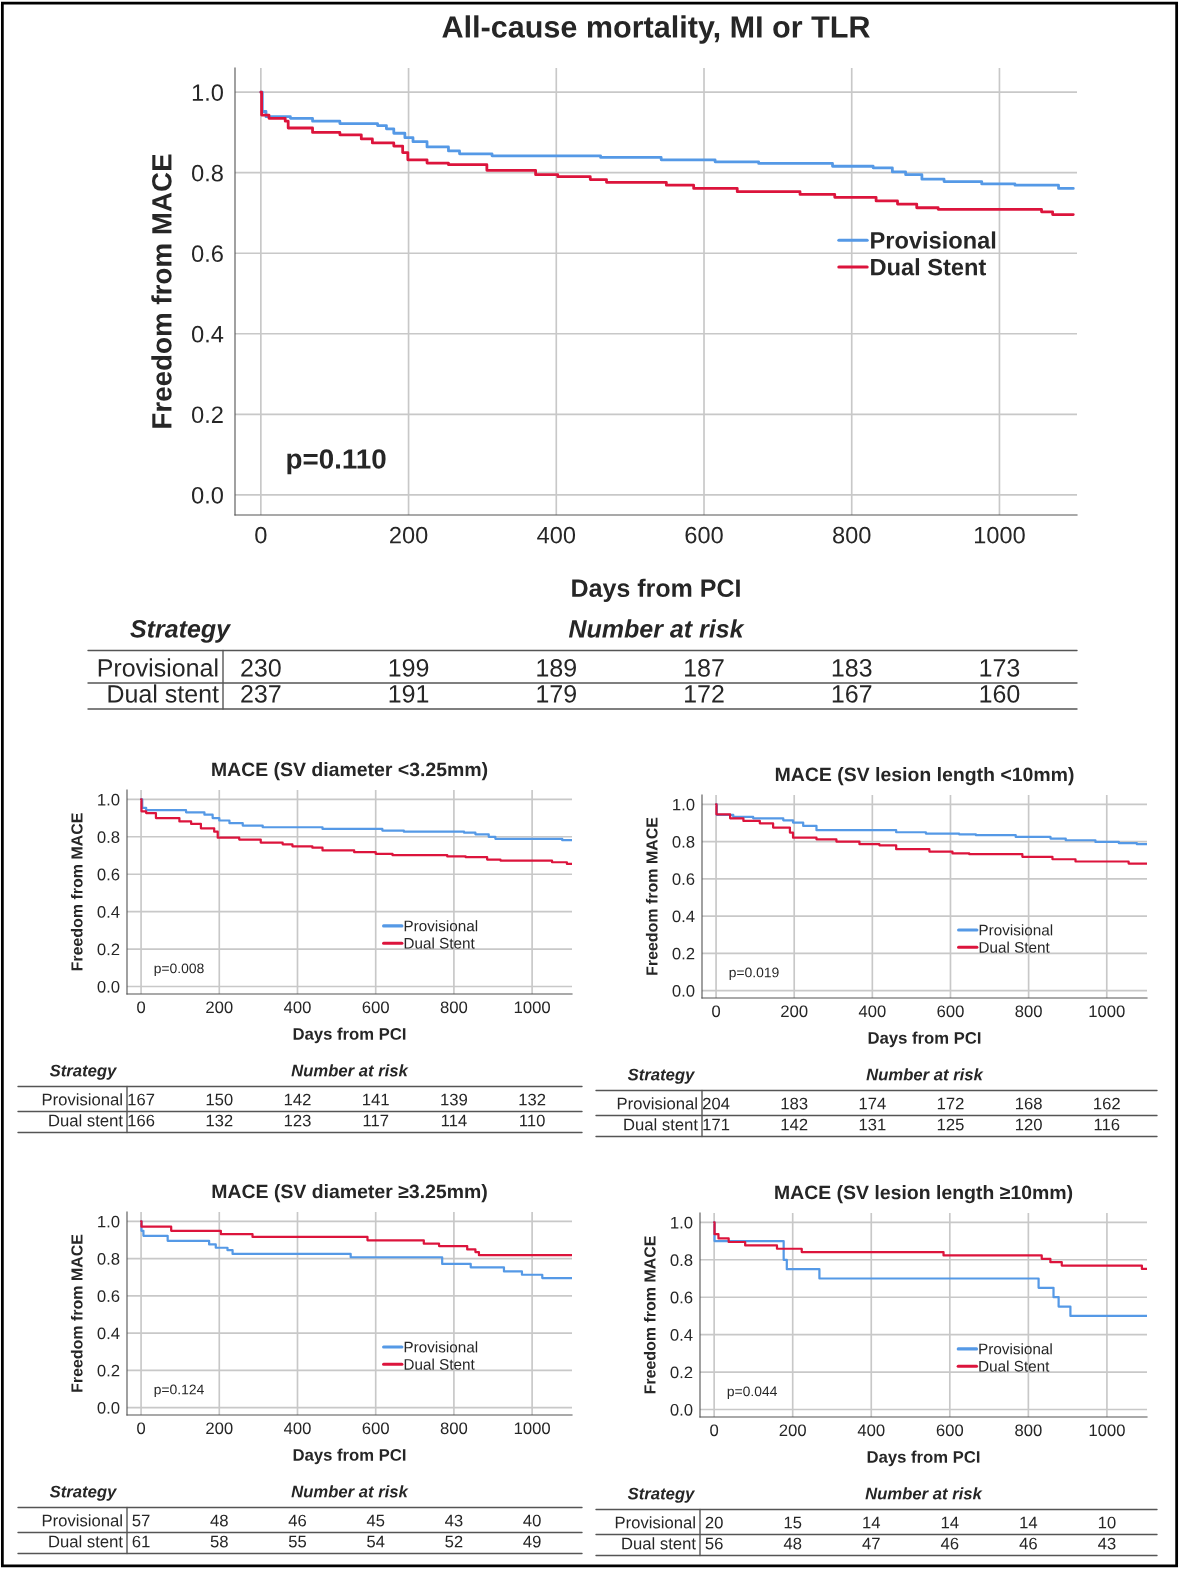  What do you see at coordinates (179, 969) in the screenshot?
I see `annotation: p=0.008` at bounding box center [179, 969].